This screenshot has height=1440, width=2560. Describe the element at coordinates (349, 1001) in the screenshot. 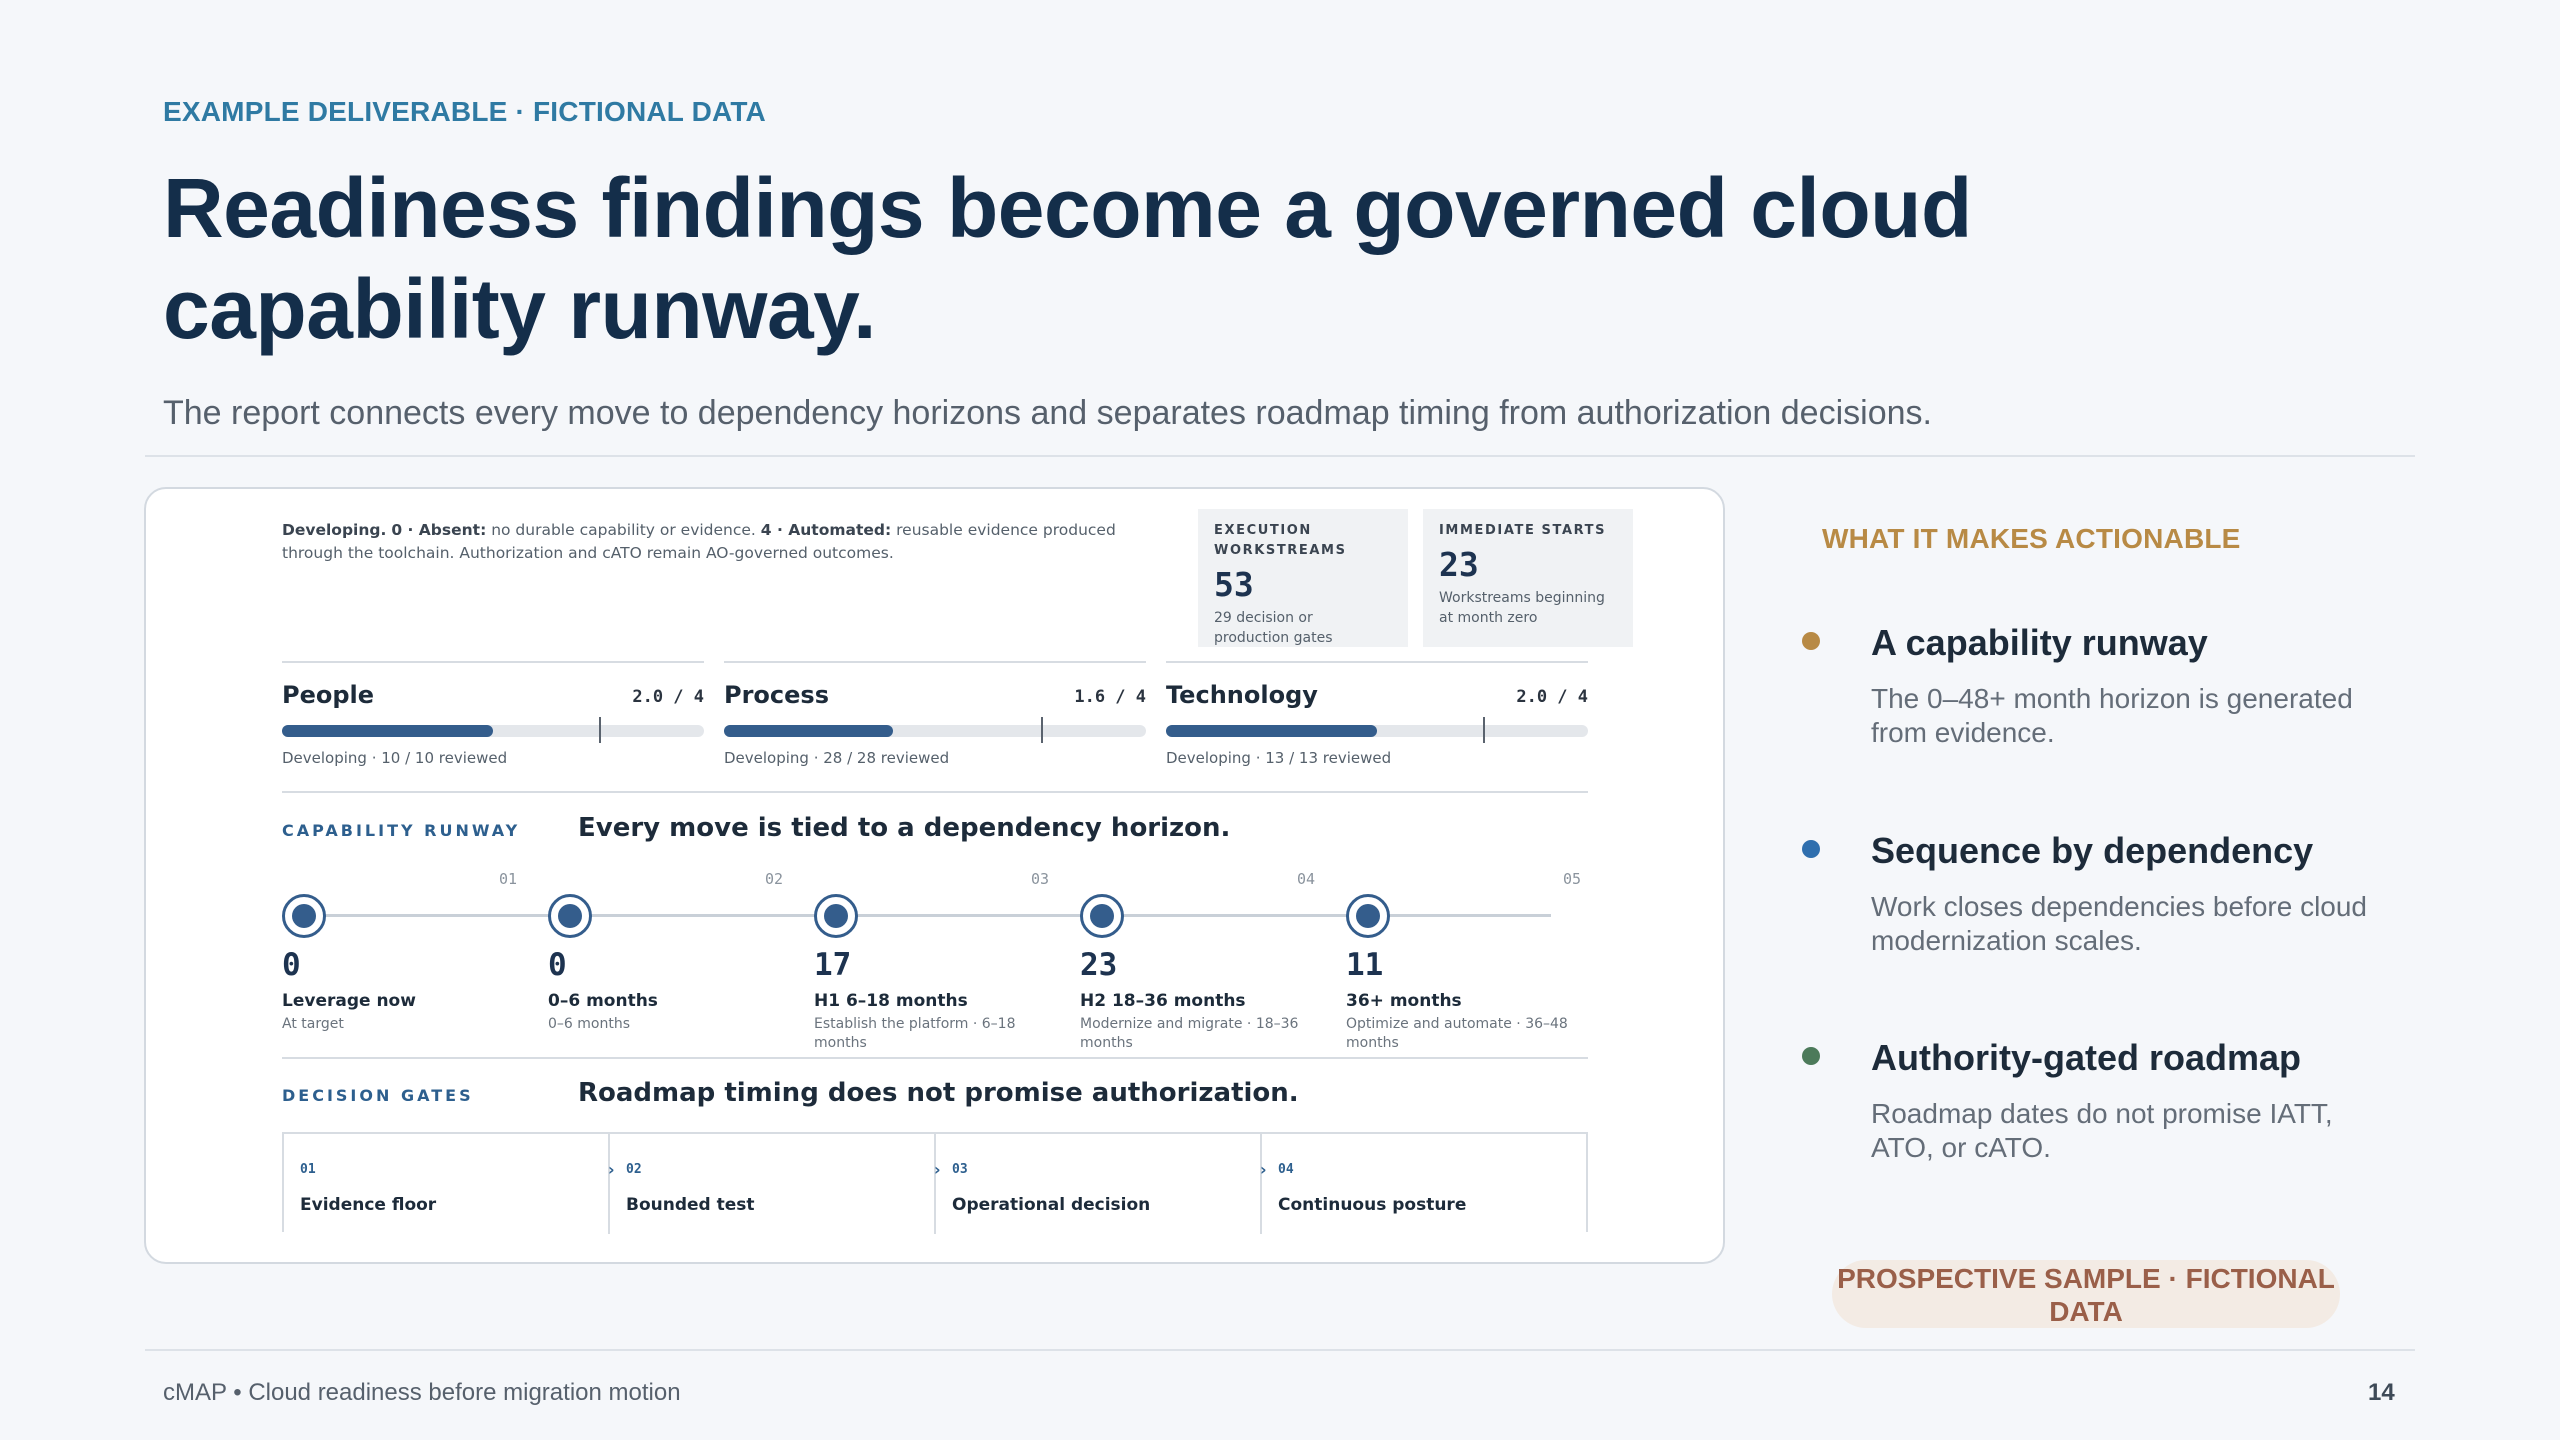

I see `stage-heading: Leverage now` at that location.